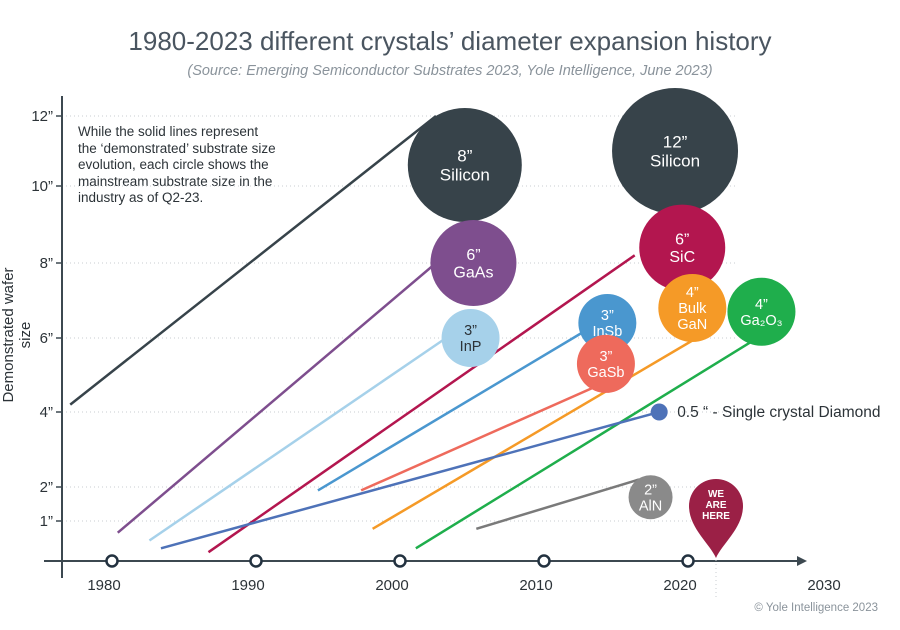 The height and width of the screenshot is (630, 900). Describe the element at coordinates (692, 325) in the screenshot. I see `bubble-label-bulk-gan: GaN` at that location.